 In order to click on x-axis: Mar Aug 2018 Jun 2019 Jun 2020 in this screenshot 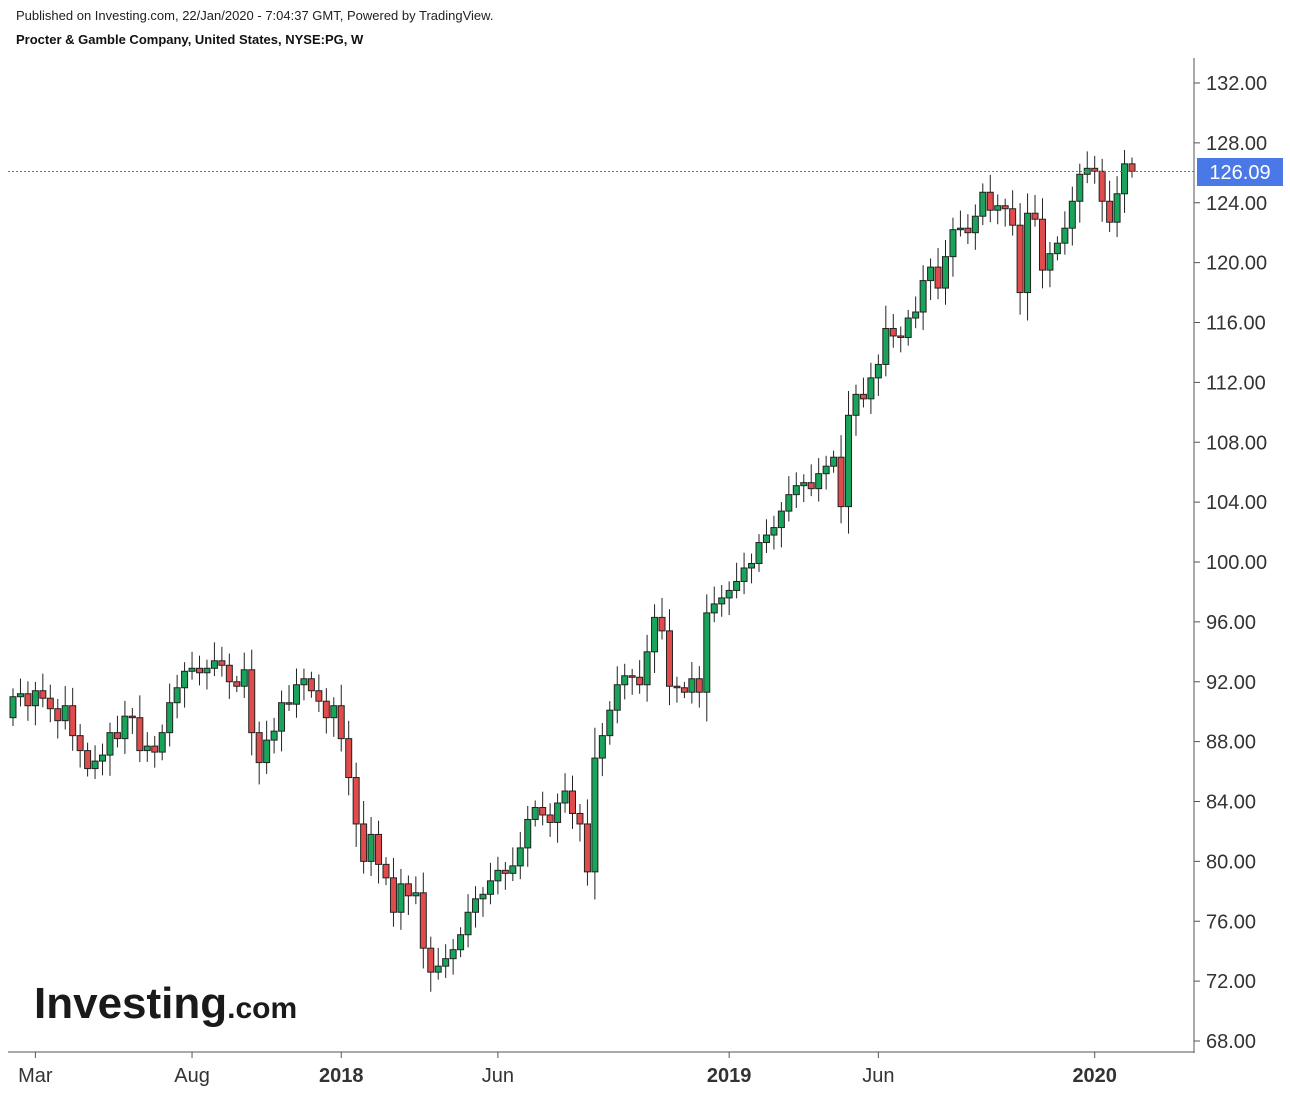, I will do `click(567, 1069)`.